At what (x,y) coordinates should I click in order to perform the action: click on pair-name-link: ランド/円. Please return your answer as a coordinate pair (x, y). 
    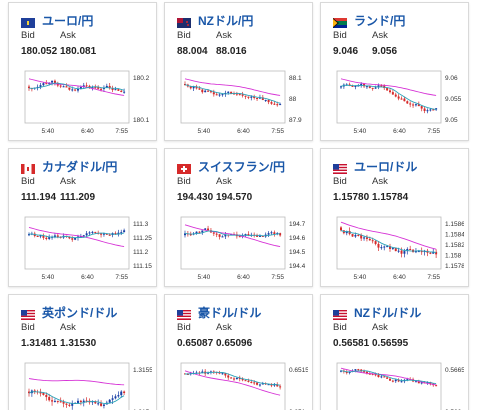
    Looking at the image, I should click on (380, 20).